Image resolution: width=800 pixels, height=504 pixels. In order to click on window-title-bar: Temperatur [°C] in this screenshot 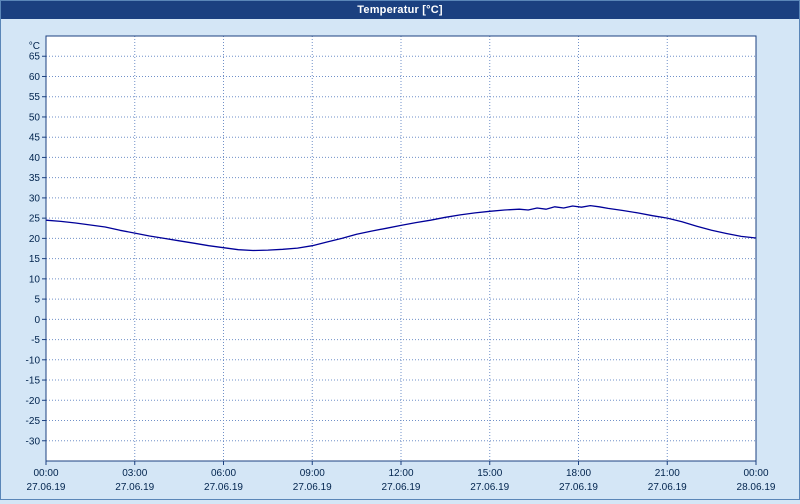, I will do `click(400, 10)`.